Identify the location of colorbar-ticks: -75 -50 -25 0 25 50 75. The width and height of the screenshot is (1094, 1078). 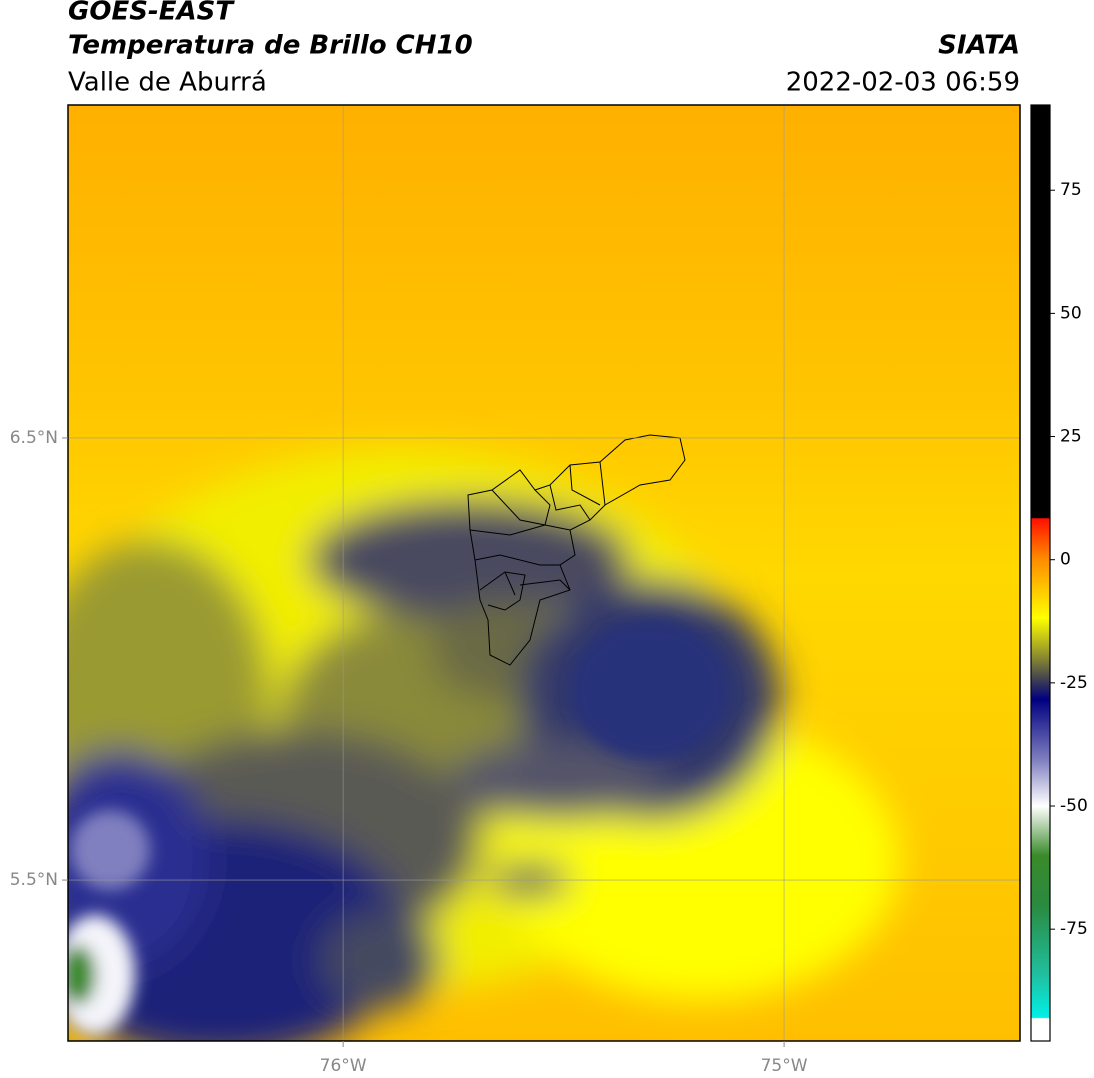
(1069, 559).